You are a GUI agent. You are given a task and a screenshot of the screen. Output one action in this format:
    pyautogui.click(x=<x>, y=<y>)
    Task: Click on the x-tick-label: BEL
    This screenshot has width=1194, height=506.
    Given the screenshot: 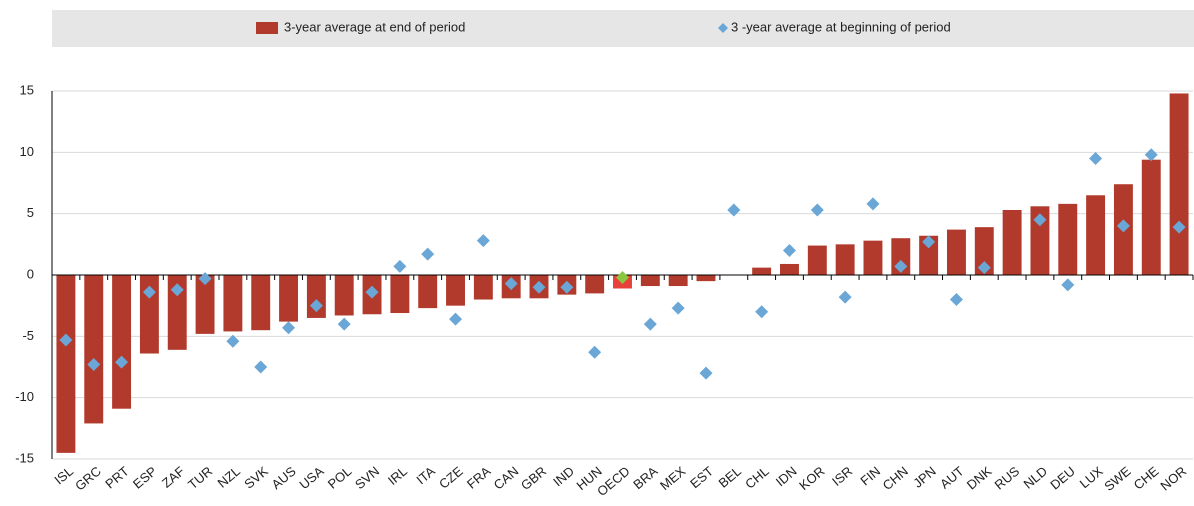 What is the action you would take?
    pyautogui.click(x=729, y=476)
    